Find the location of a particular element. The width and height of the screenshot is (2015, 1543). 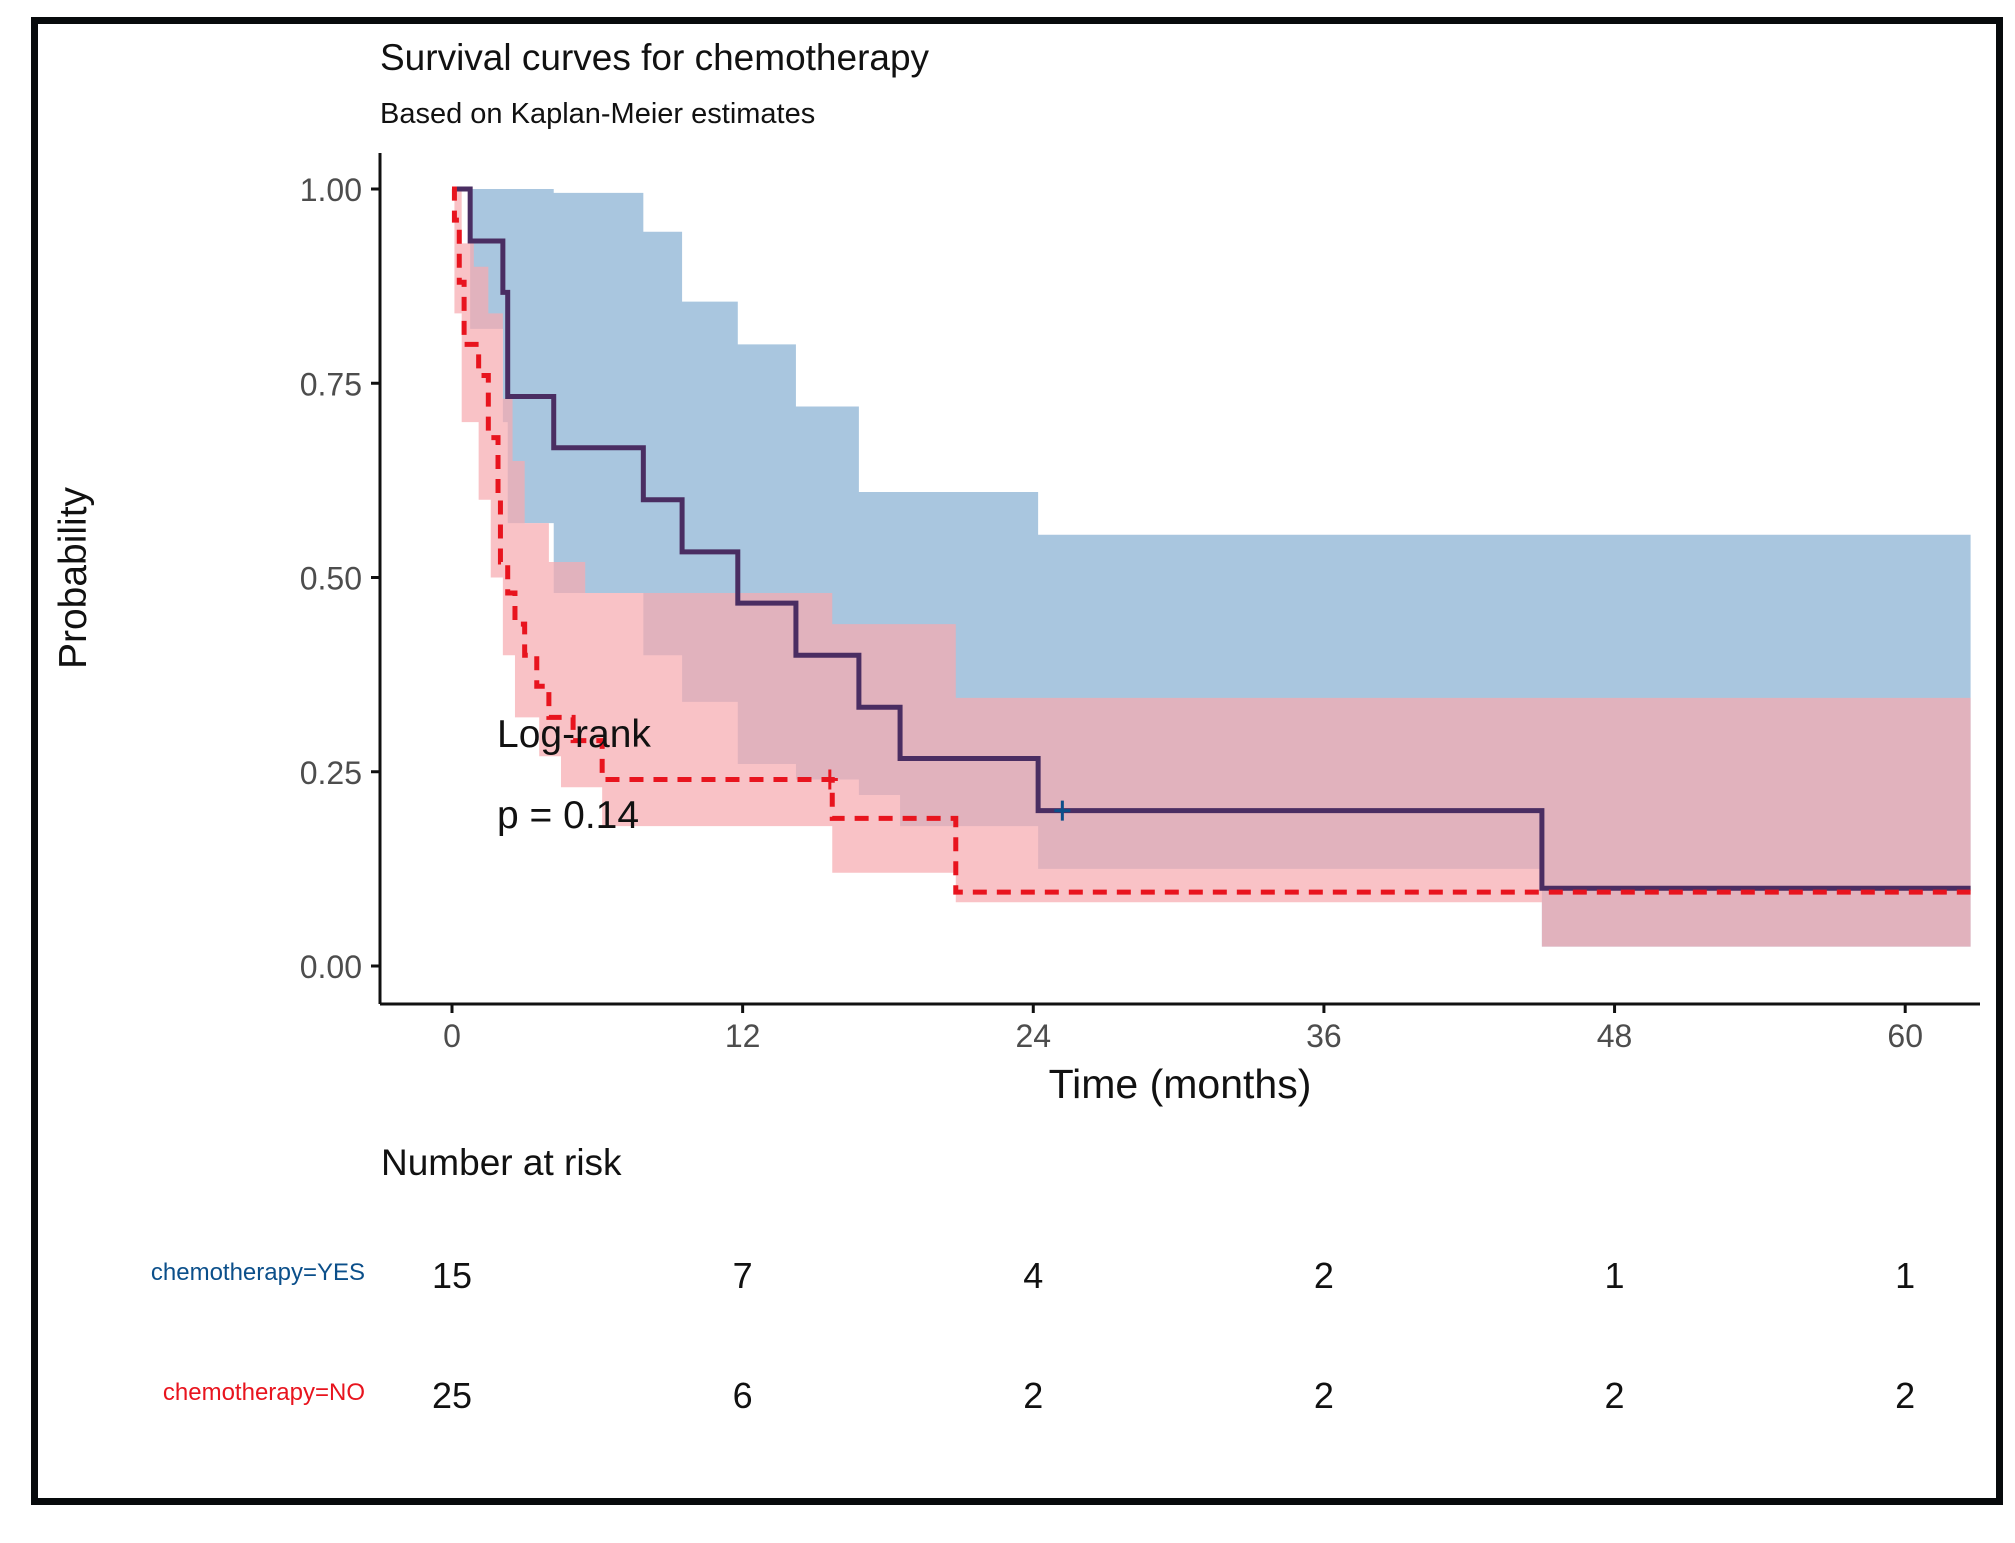

risk-table-title: Number at risk is located at coordinates (501, 1162).